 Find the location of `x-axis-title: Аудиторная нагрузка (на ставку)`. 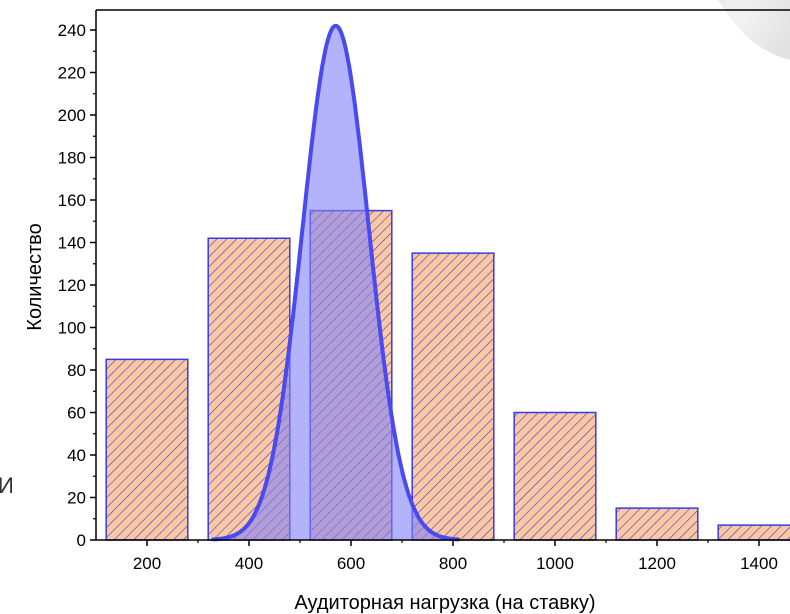

x-axis-title: Аудиторная нагрузка (на ставку) is located at coordinates (444, 603).